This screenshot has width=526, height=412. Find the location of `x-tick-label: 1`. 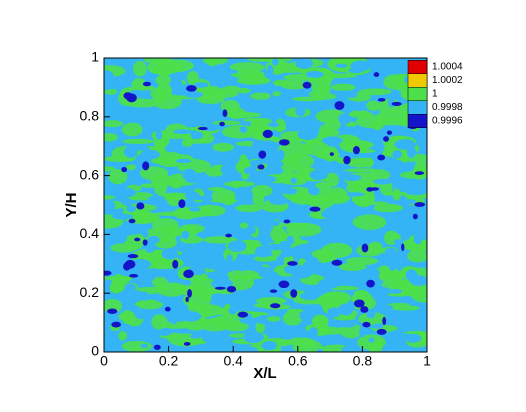

x-tick-label: 1 is located at coordinates (427, 361).